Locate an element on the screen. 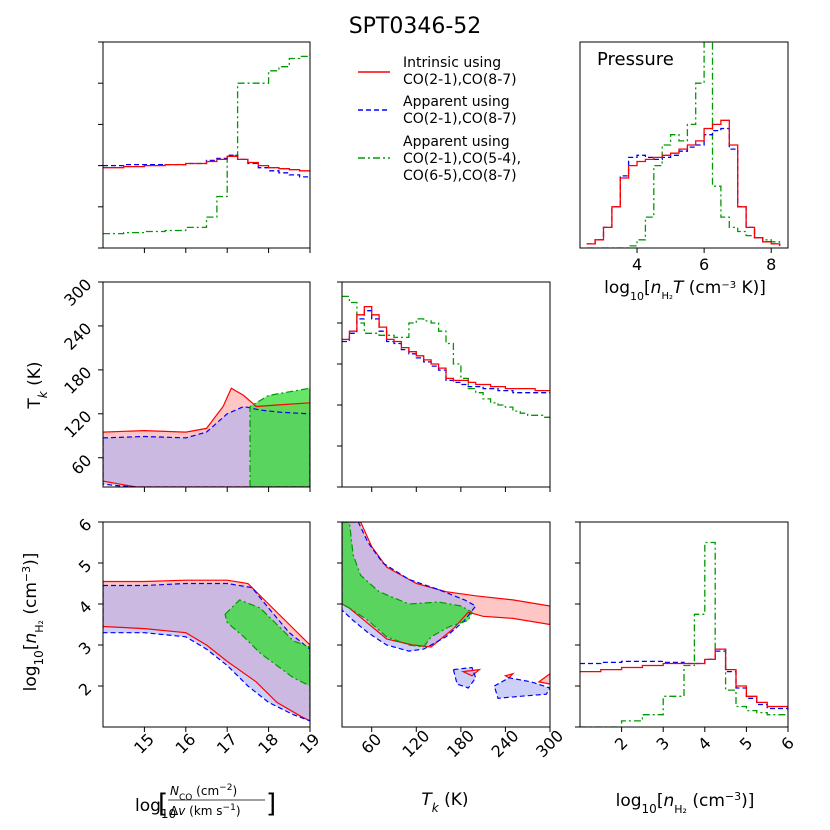 This screenshot has width=830, height=830. xlabel-pressure: log10[nH₂T (cm−3 K)] is located at coordinates (685, 290).